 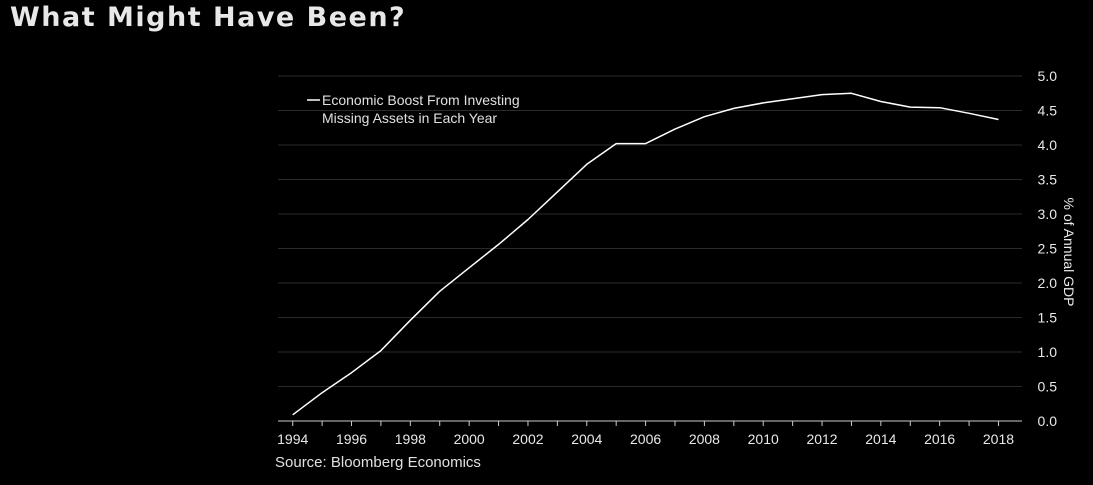 I want to click on x-tick-label: 2014, so click(x=880, y=439).